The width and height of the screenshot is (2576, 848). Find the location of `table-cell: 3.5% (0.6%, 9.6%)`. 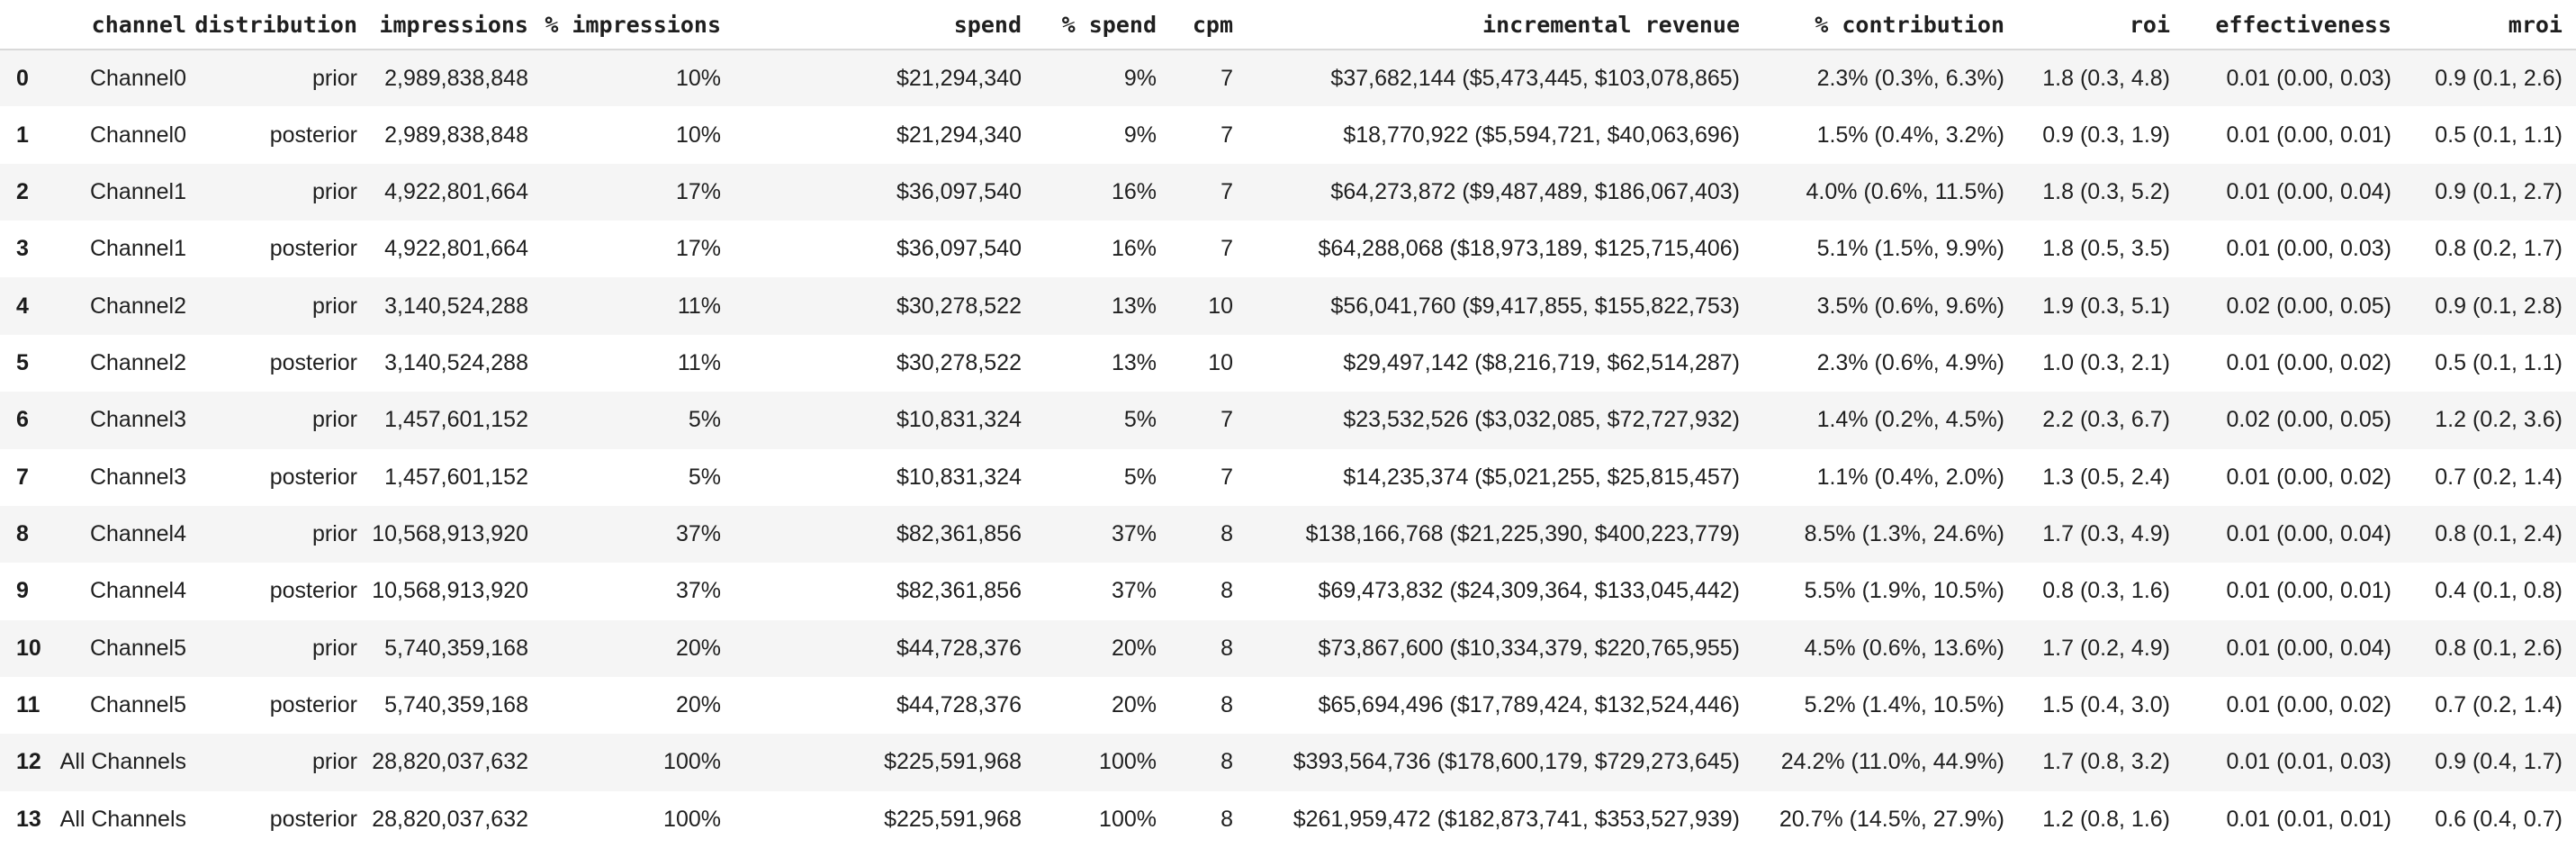

table-cell: 3.5% (0.6%, 9.6%) is located at coordinates (1910, 306).